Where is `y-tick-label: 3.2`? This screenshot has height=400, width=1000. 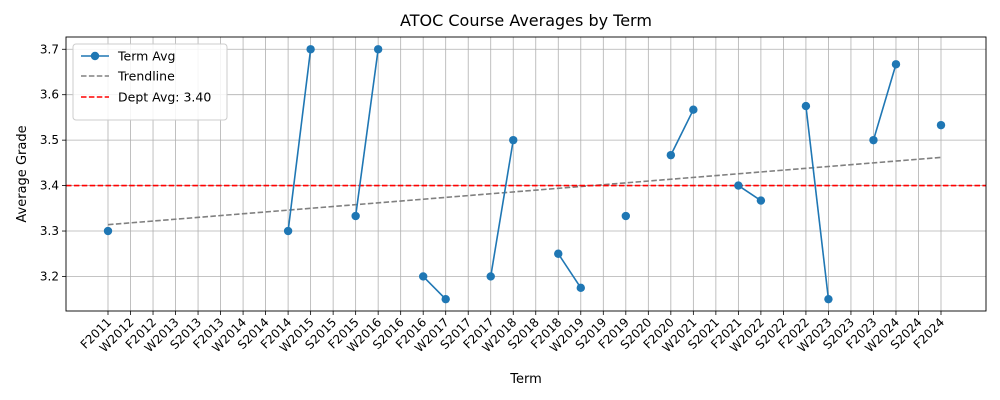
y-tick-label: 3.2 is located at coordinates (49, 276).